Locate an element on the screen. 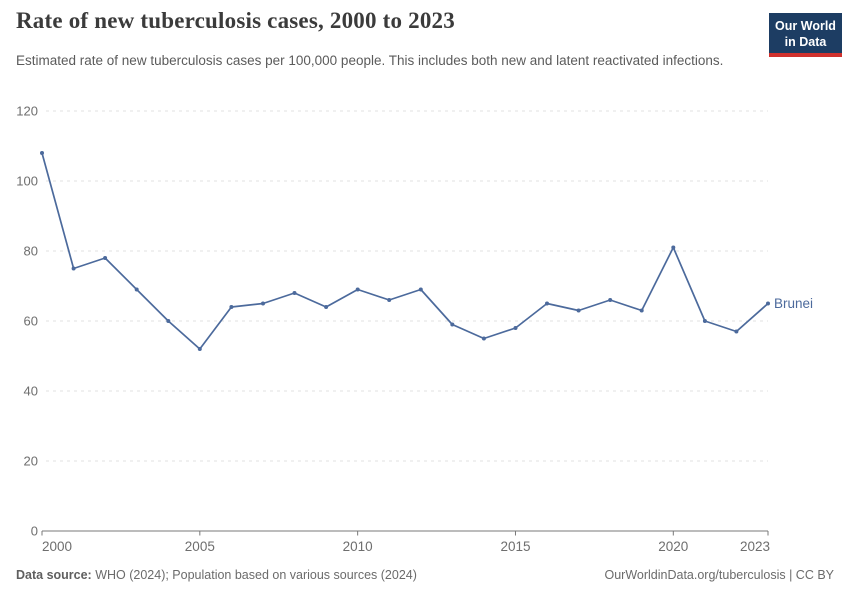 This screenshot has height=600, width=850. data-source-label: Data source: is located at coordinates (54, 575).